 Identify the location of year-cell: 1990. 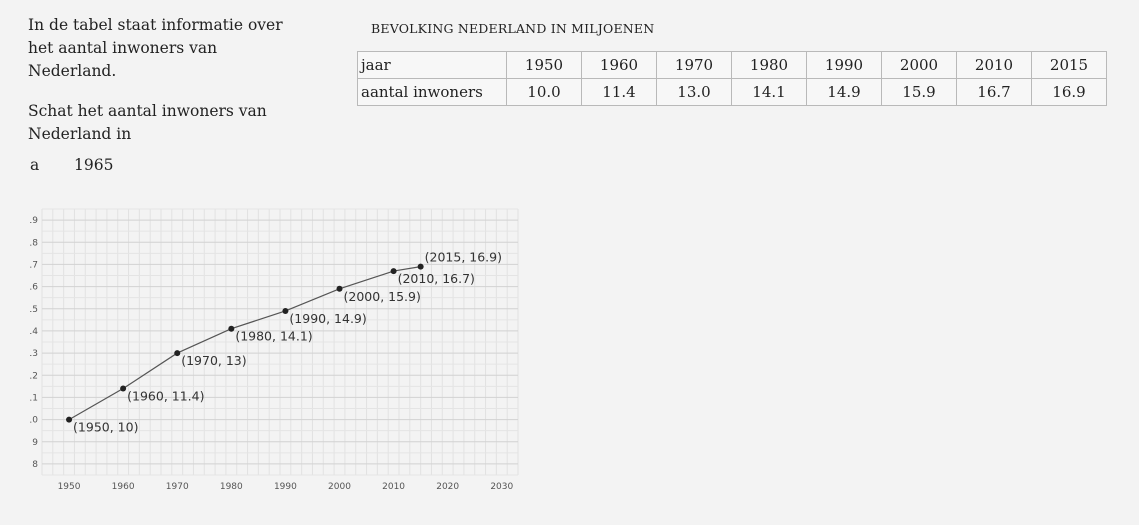
(844, 65).